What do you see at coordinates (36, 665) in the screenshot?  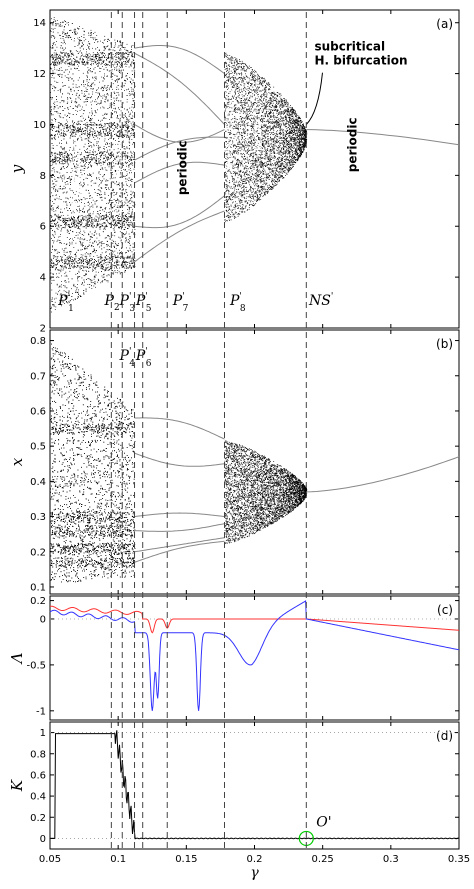 I see `y-tick-label: -0.5` at bounding box center [36, 665].